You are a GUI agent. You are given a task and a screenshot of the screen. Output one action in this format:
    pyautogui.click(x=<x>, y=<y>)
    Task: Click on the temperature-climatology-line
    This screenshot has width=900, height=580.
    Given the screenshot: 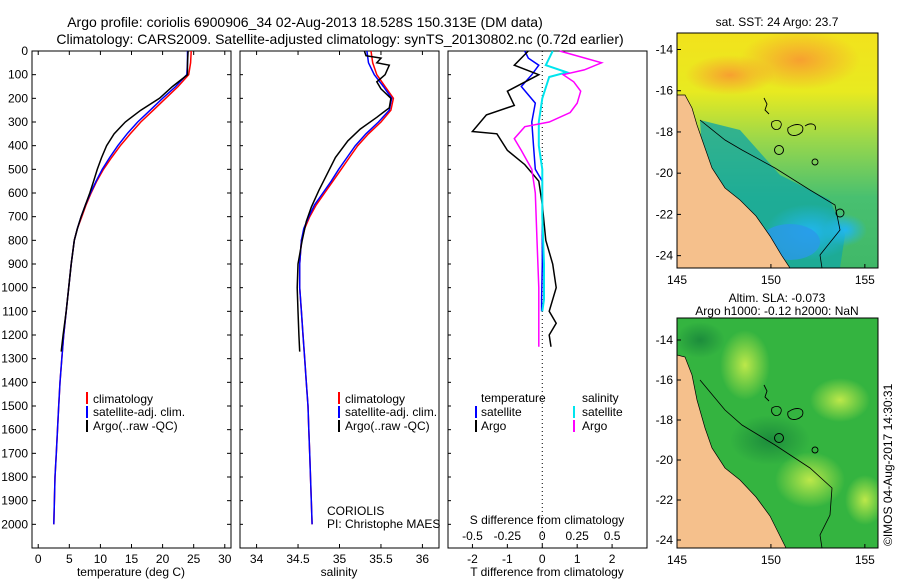 What is the action you would take?
    pyautogui.click(x=122, y=287)
    